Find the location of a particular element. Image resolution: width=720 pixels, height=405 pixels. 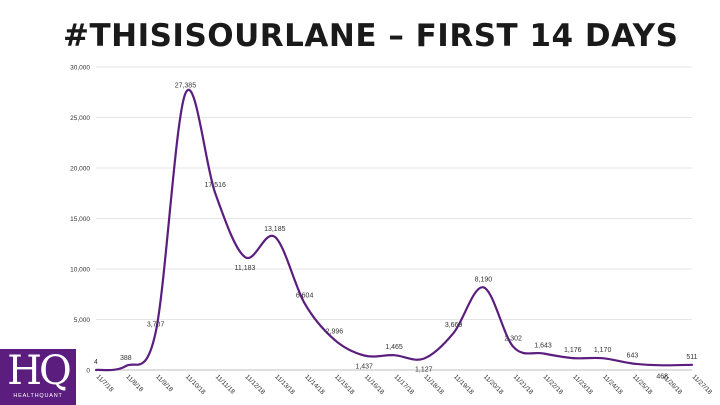

data-label: 1,437 is located at coordinates (364, 366).